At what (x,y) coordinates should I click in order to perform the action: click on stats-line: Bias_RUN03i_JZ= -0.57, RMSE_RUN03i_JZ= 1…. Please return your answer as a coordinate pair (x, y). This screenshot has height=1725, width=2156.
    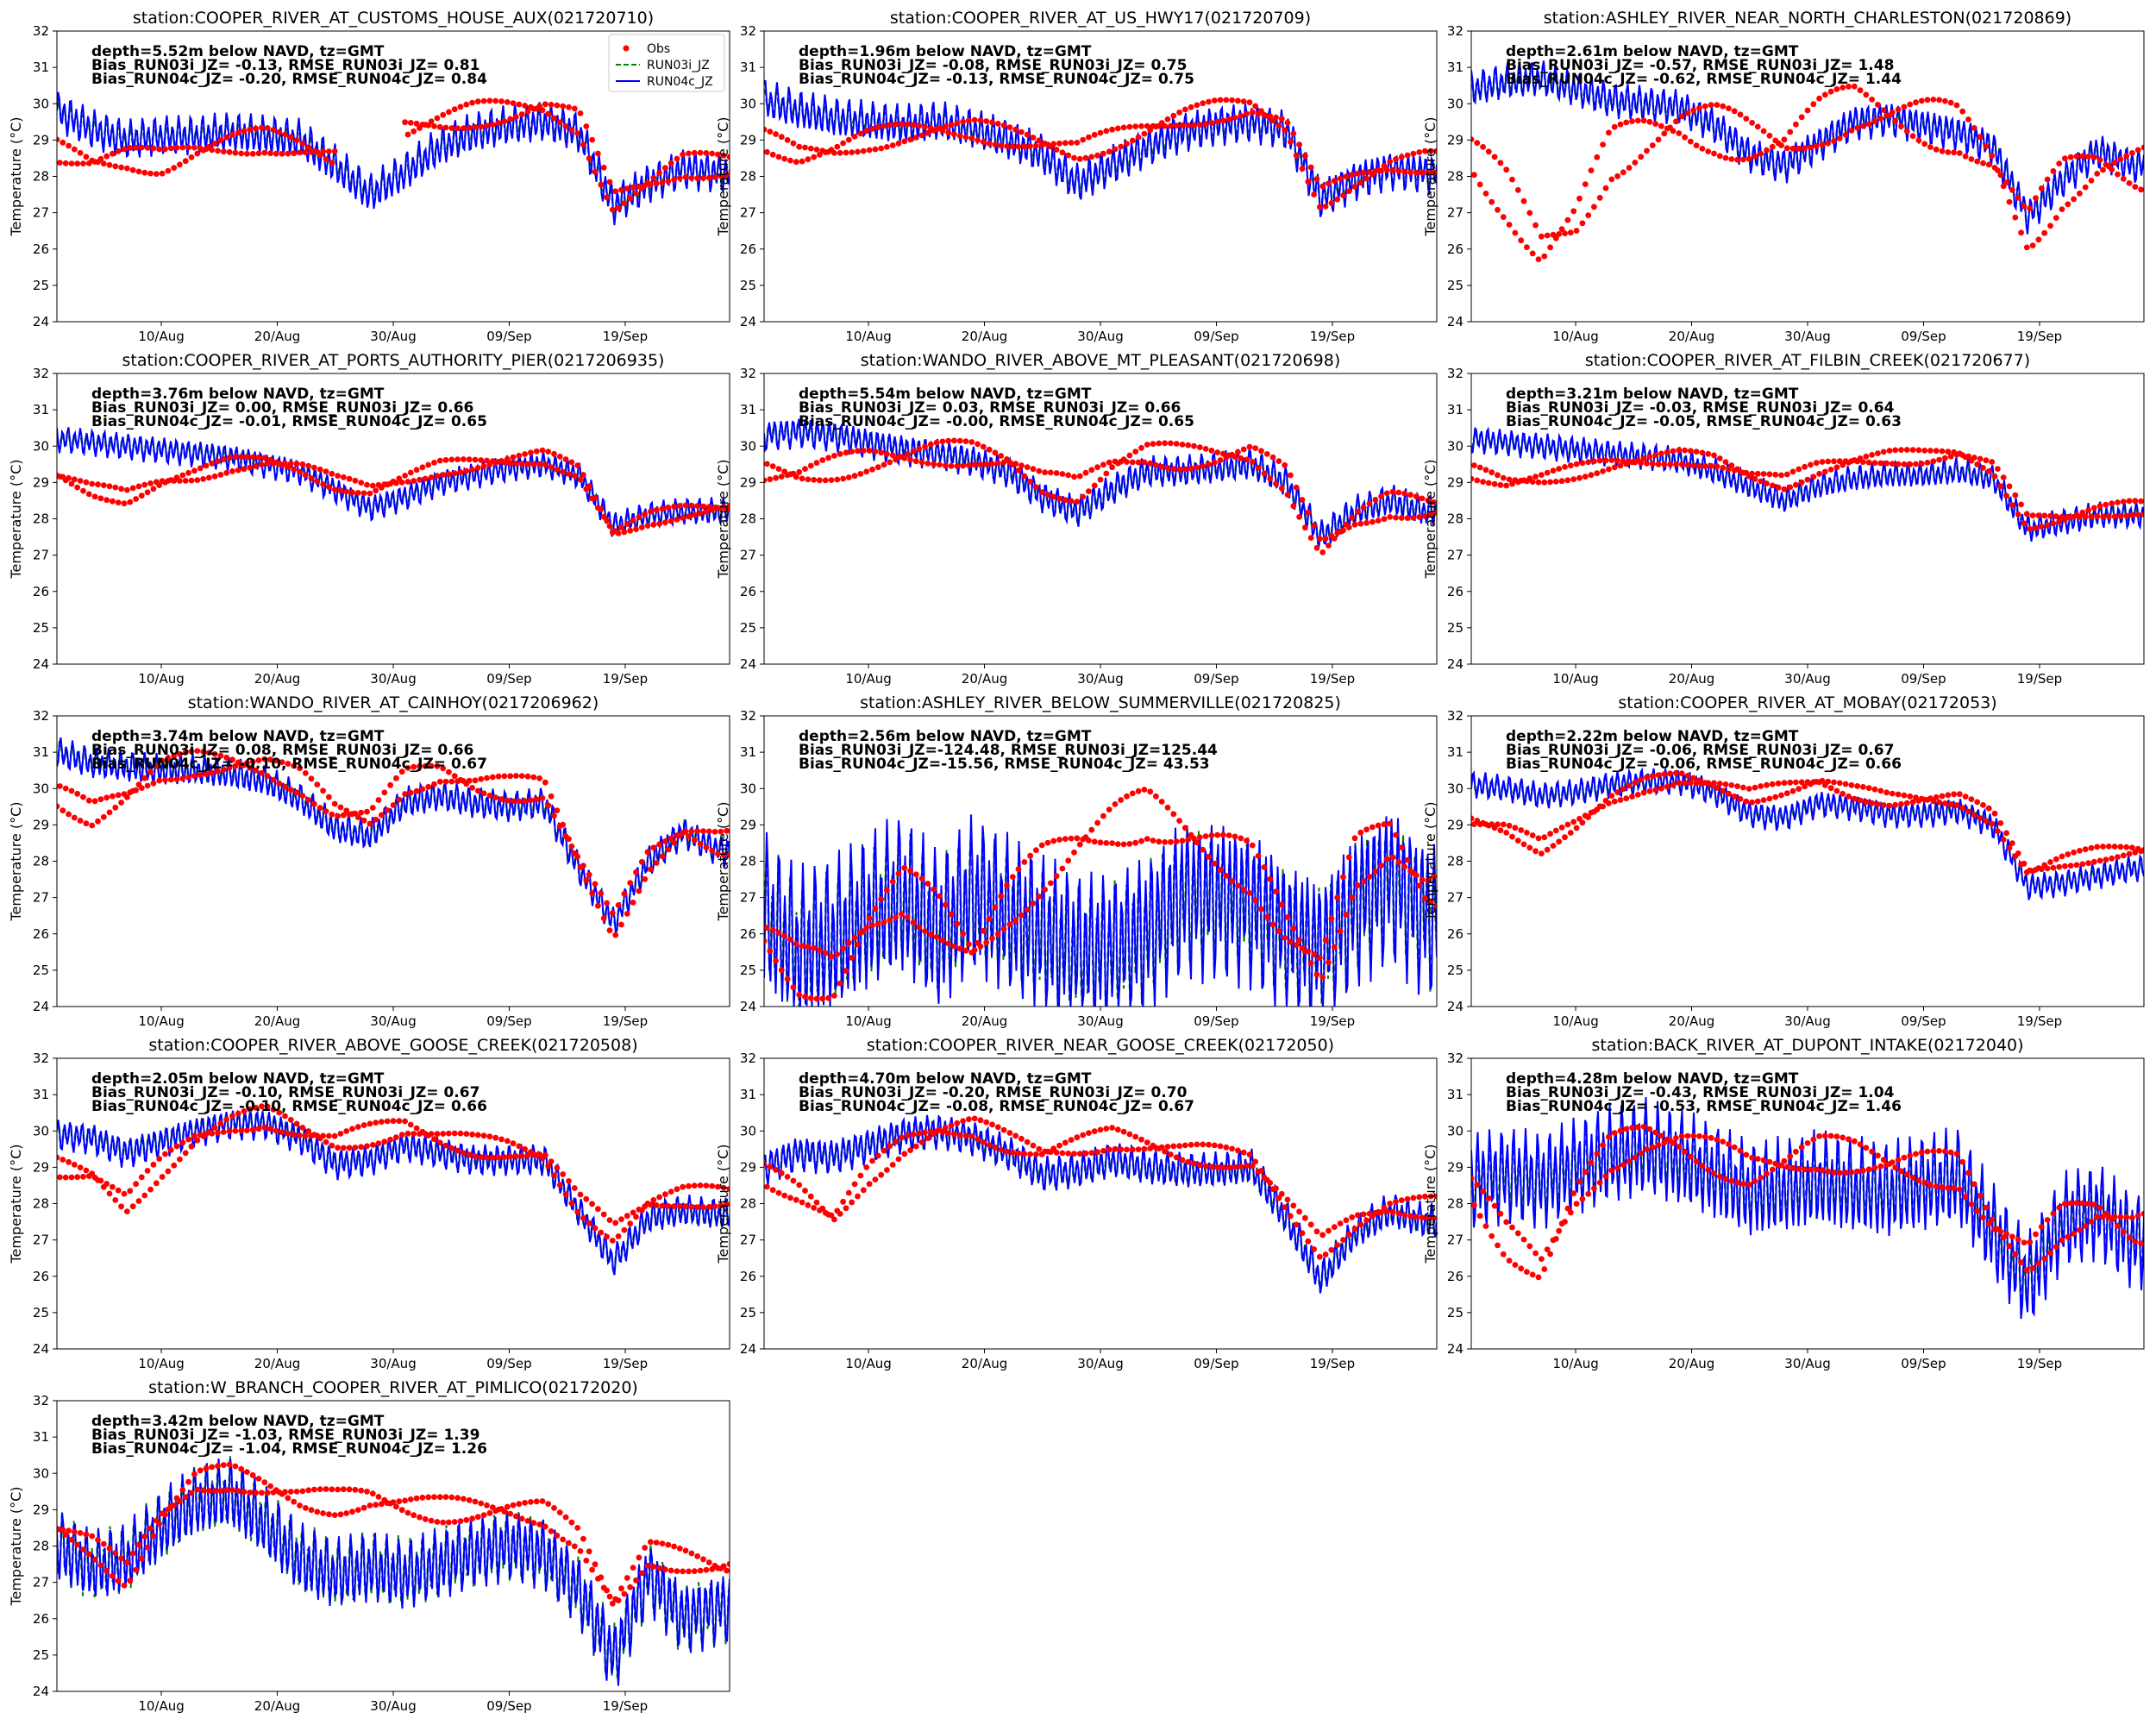
    Looking at the image, I should click on (1700, 65).